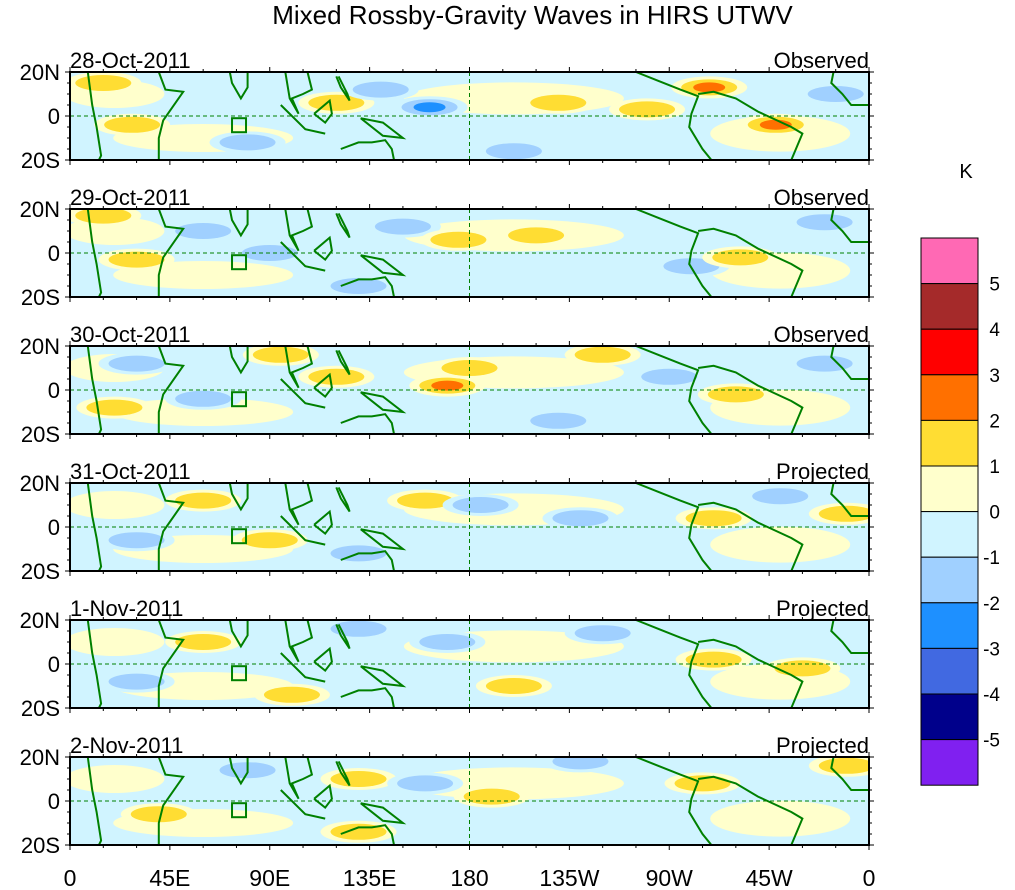 This screenshot has height=890, width=1015. Describe the element at coordinates (447, 795) in the screenshot. I see `panel-6: 20N 0 20S 2-Nov-2011 Projected` at that location.